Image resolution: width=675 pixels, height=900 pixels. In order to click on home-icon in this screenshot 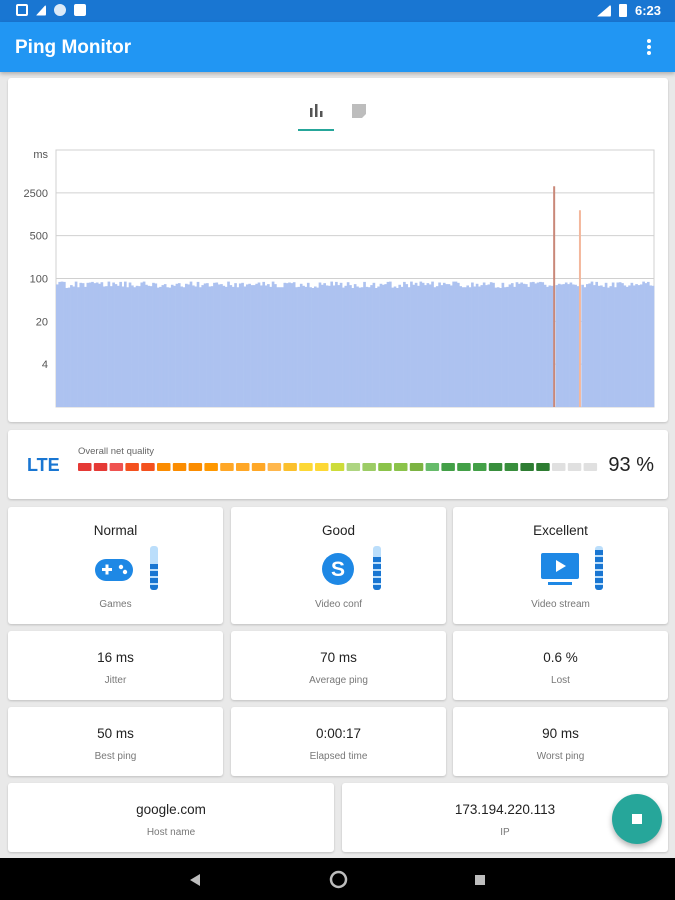, I will do `click(338, 879)`.